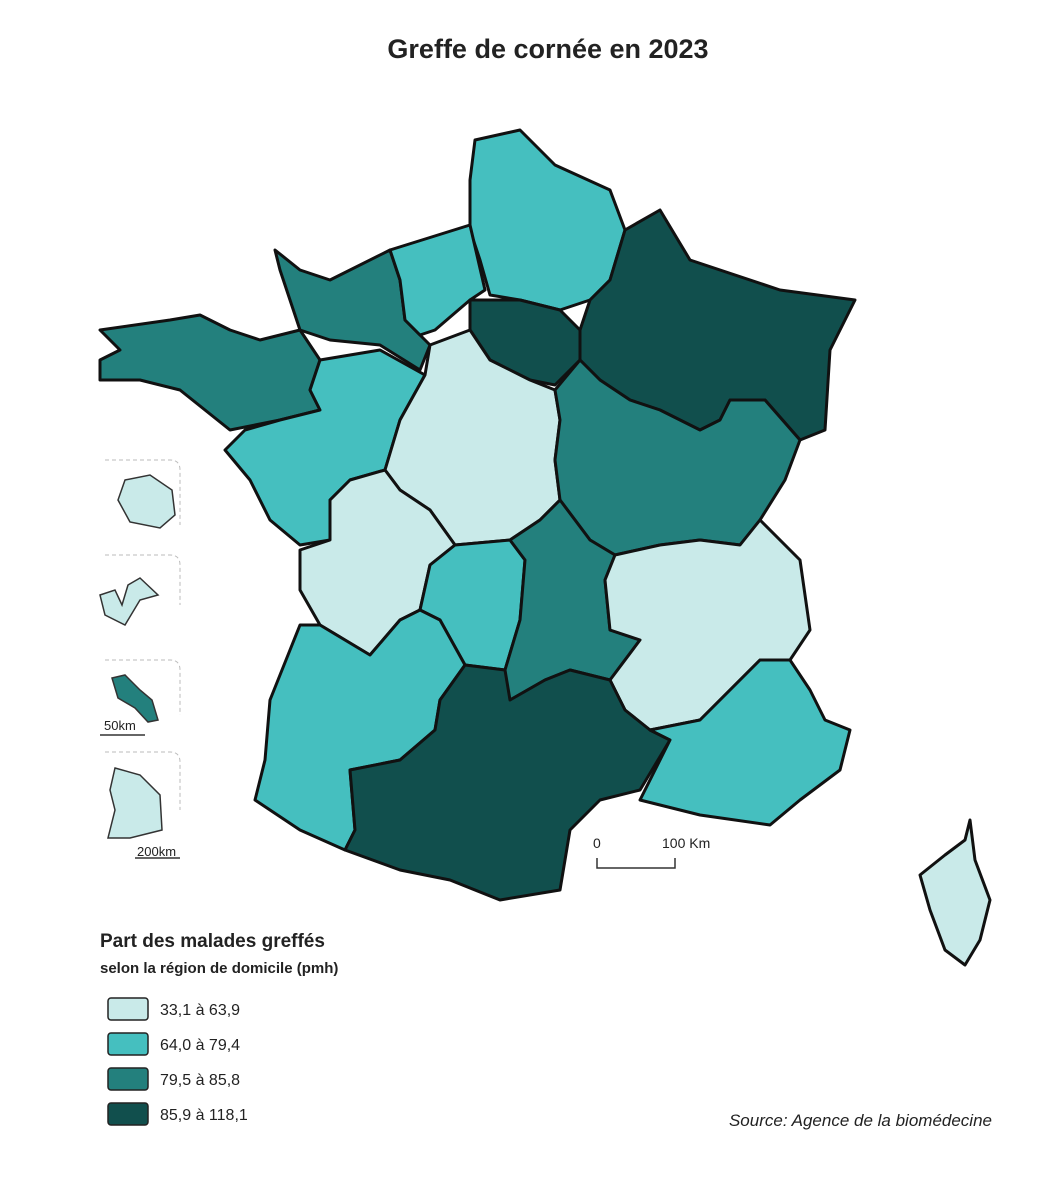 This screenshot has height=1181, width=1063. I want to click on title: Greffe de cornée en 2023, so click(547, 49).